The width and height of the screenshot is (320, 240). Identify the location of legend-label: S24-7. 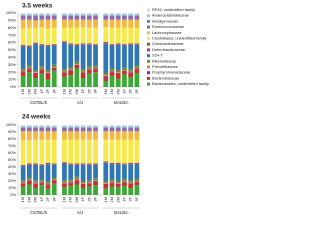
(157, 55).